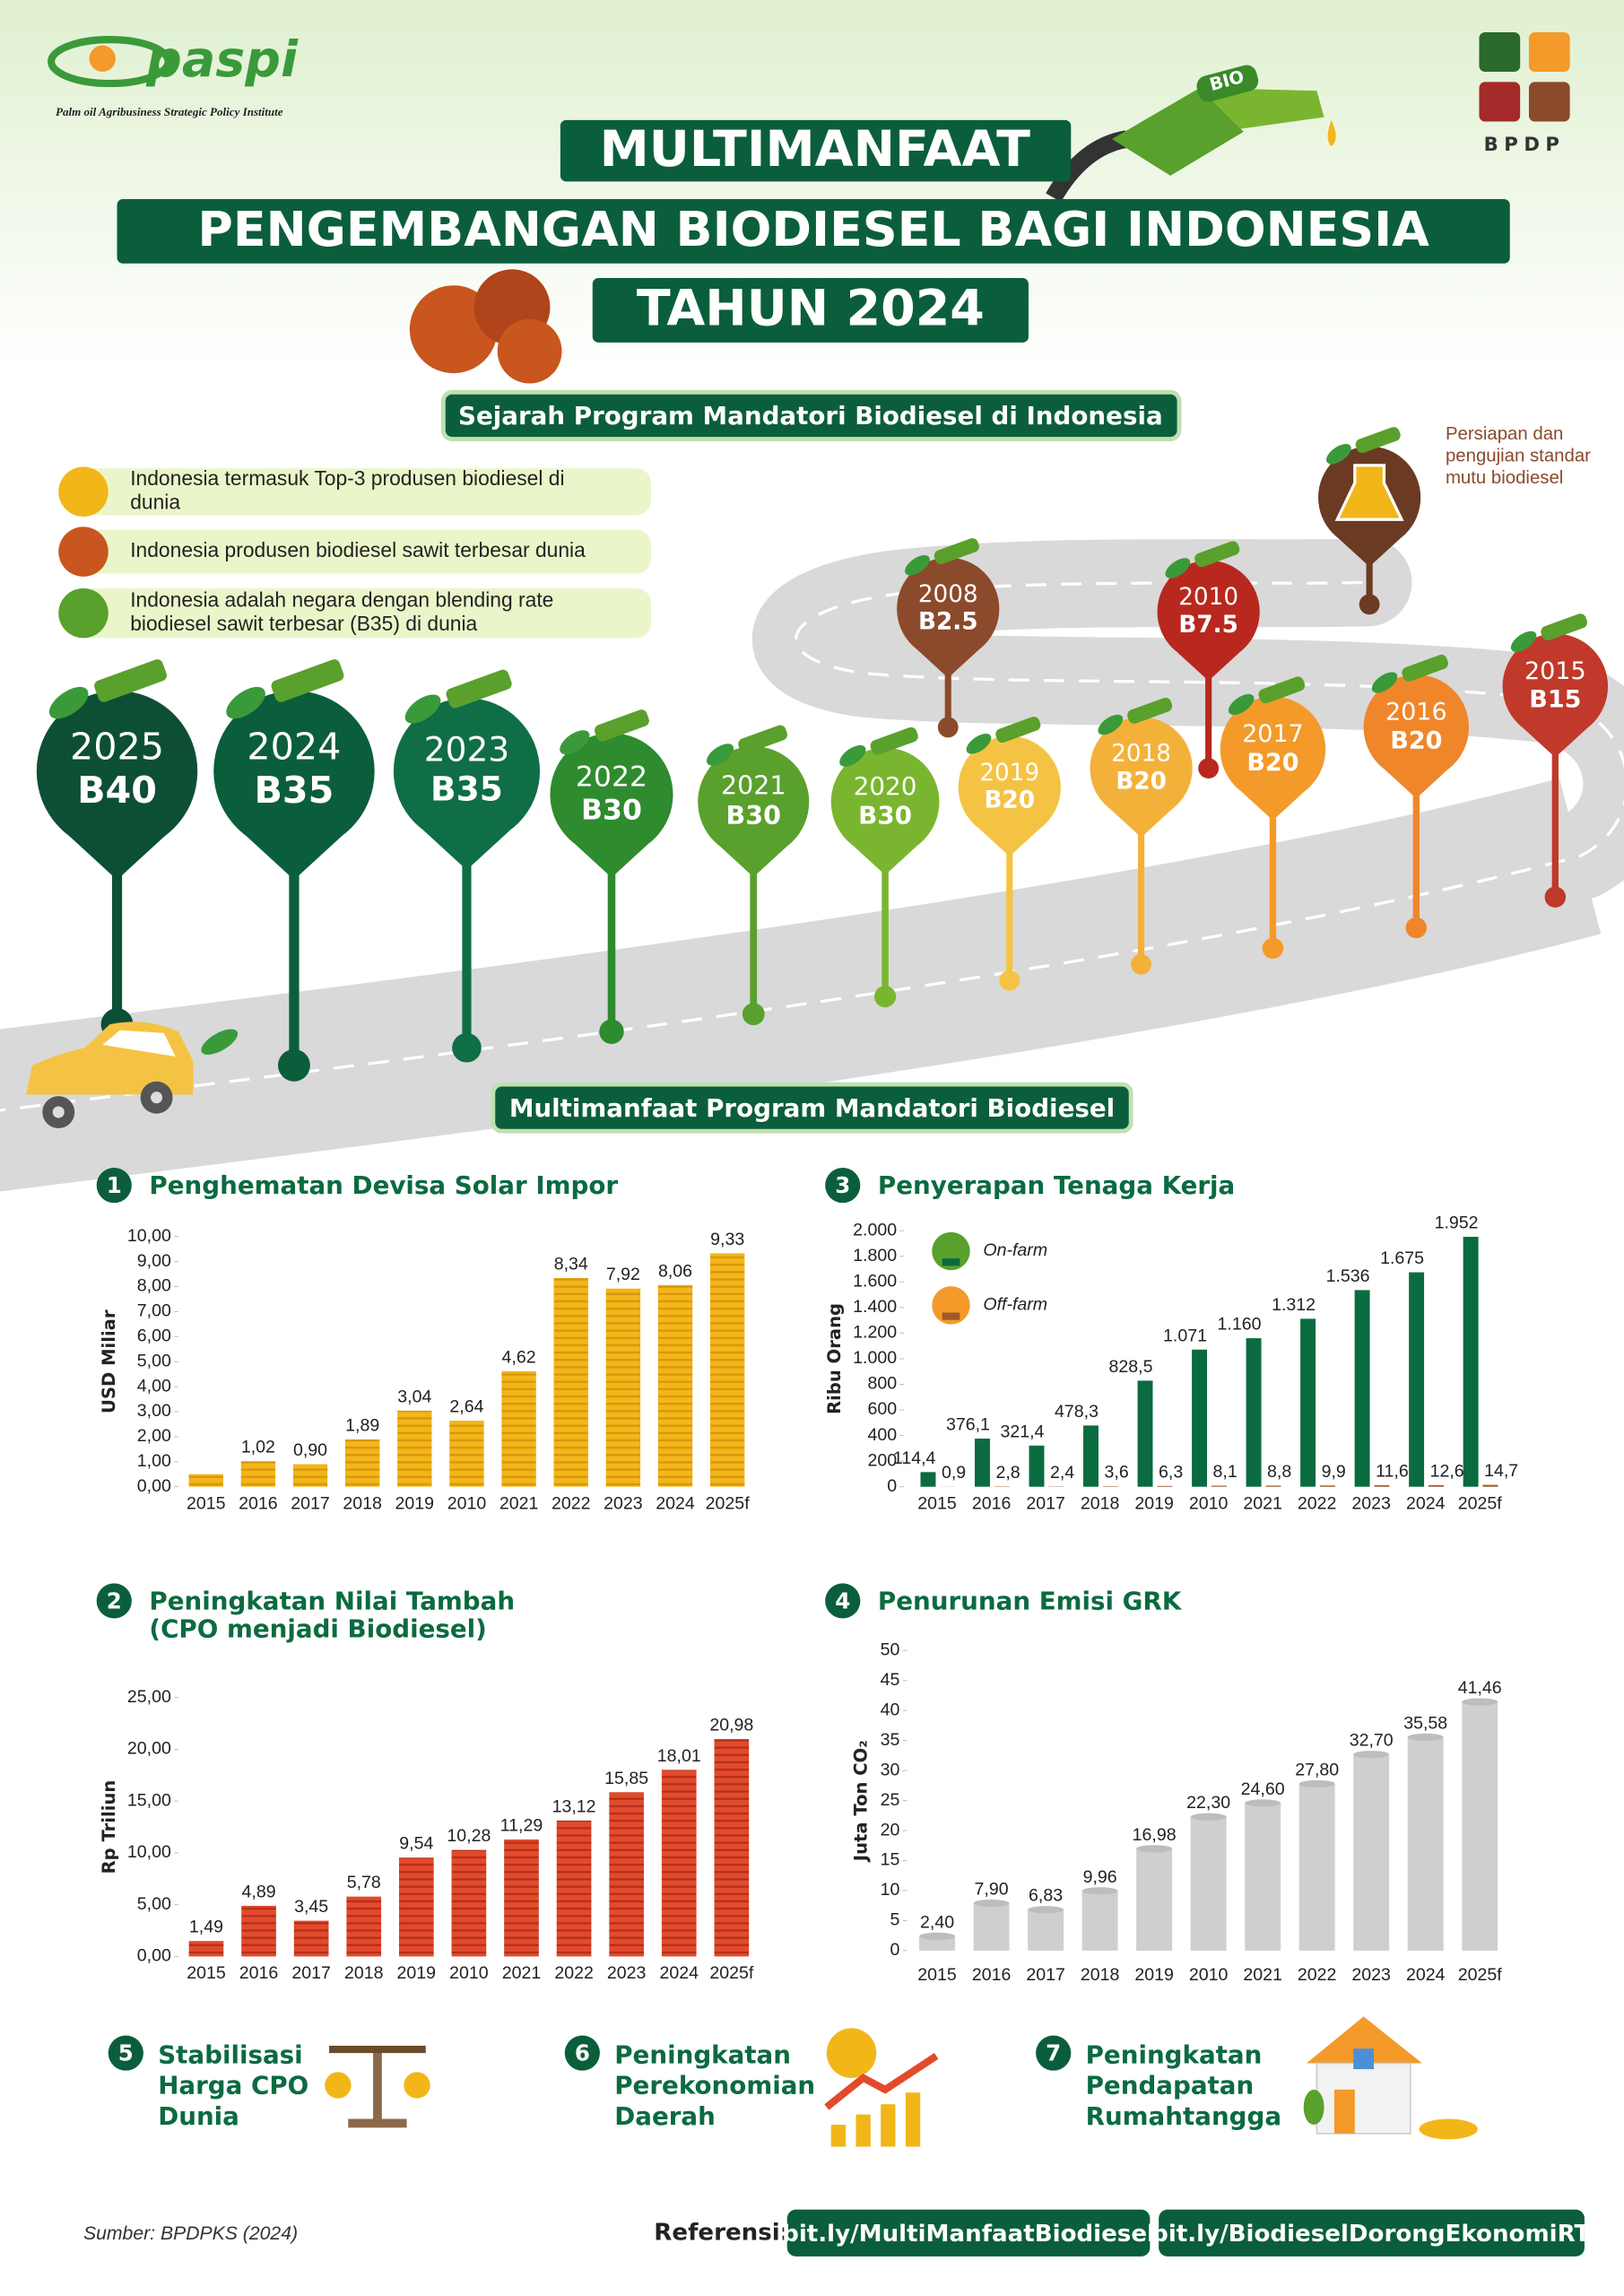 This screenshot has height=2296, width=1624. What do you see at coordinates (968, 2234) in the screenshot?
I see `link: bit.ly/MultiManfaatBiodiesel` at bounding box center [968, 2234].